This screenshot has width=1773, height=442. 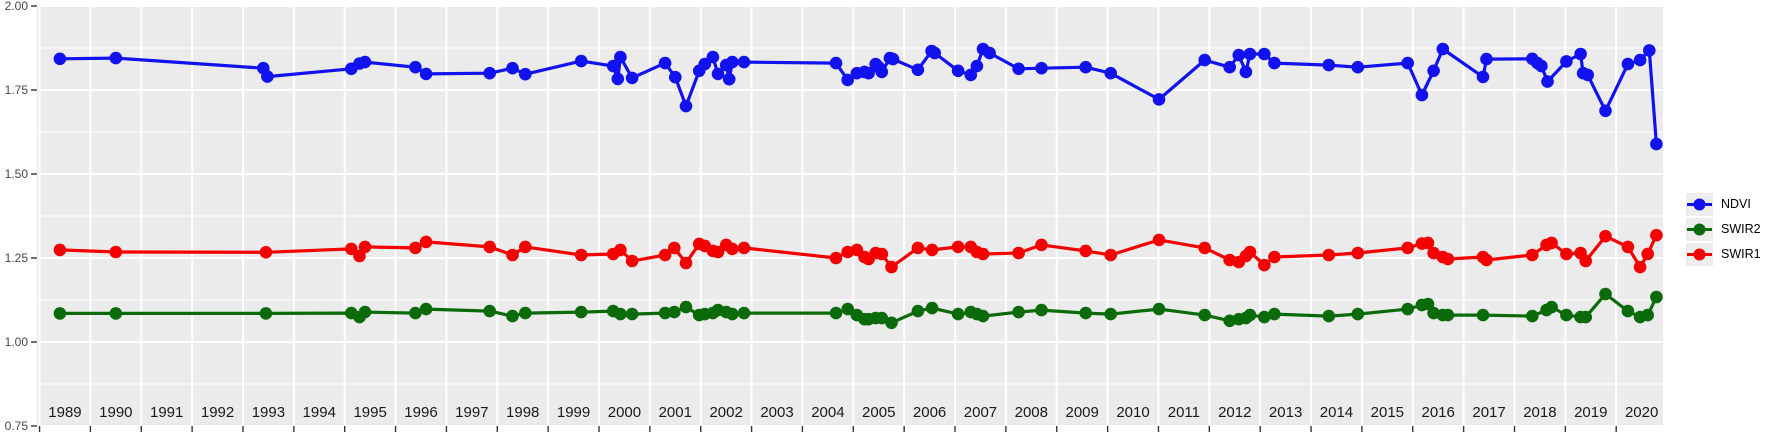 What do you see at coordinates (64, 412) in the screenshot?
I see `x-tick-label: 1989` at bounding box center [64, 412].